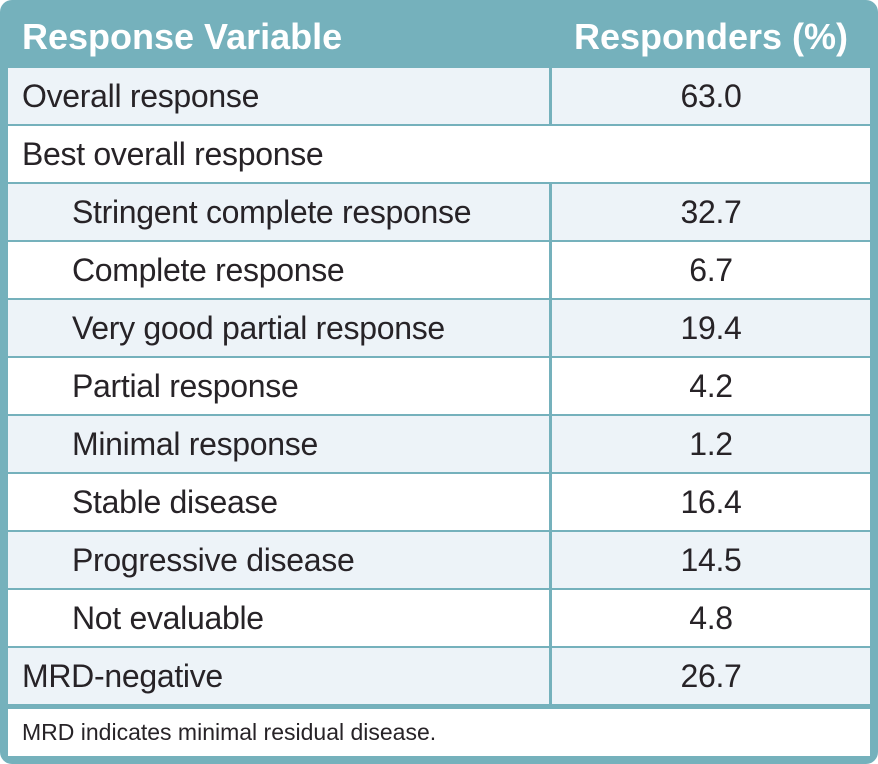 This screenshot has height=764, width=878. I want to click on table-row: Stable disease 16.4, so click(439, 502).